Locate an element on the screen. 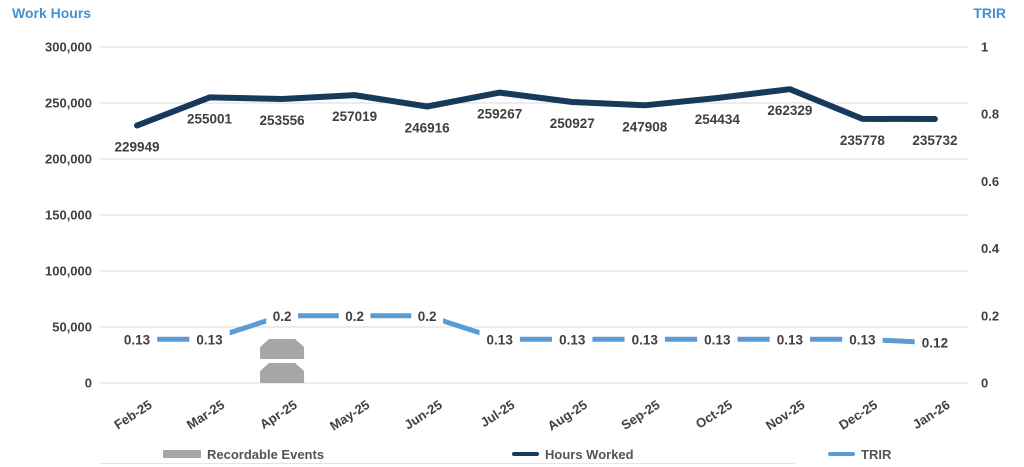 This screenshot has width=1024, height=467. left-axis-tick-label: 150,000 is located at coordinates (68, 215).